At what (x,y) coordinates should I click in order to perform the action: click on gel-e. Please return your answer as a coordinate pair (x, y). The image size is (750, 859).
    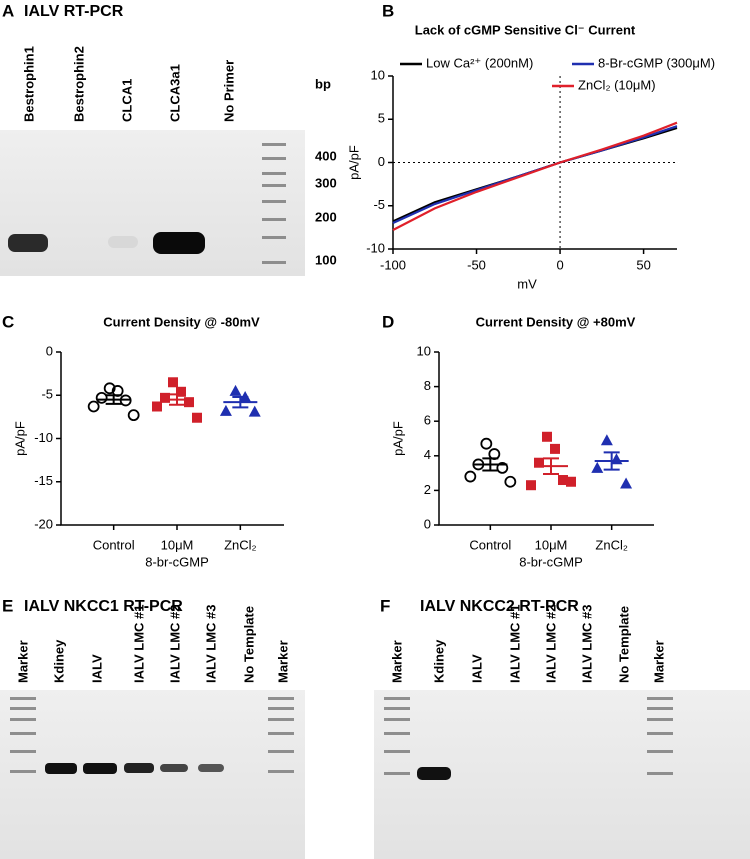
    Looking at the image, I should click on (152, 774).